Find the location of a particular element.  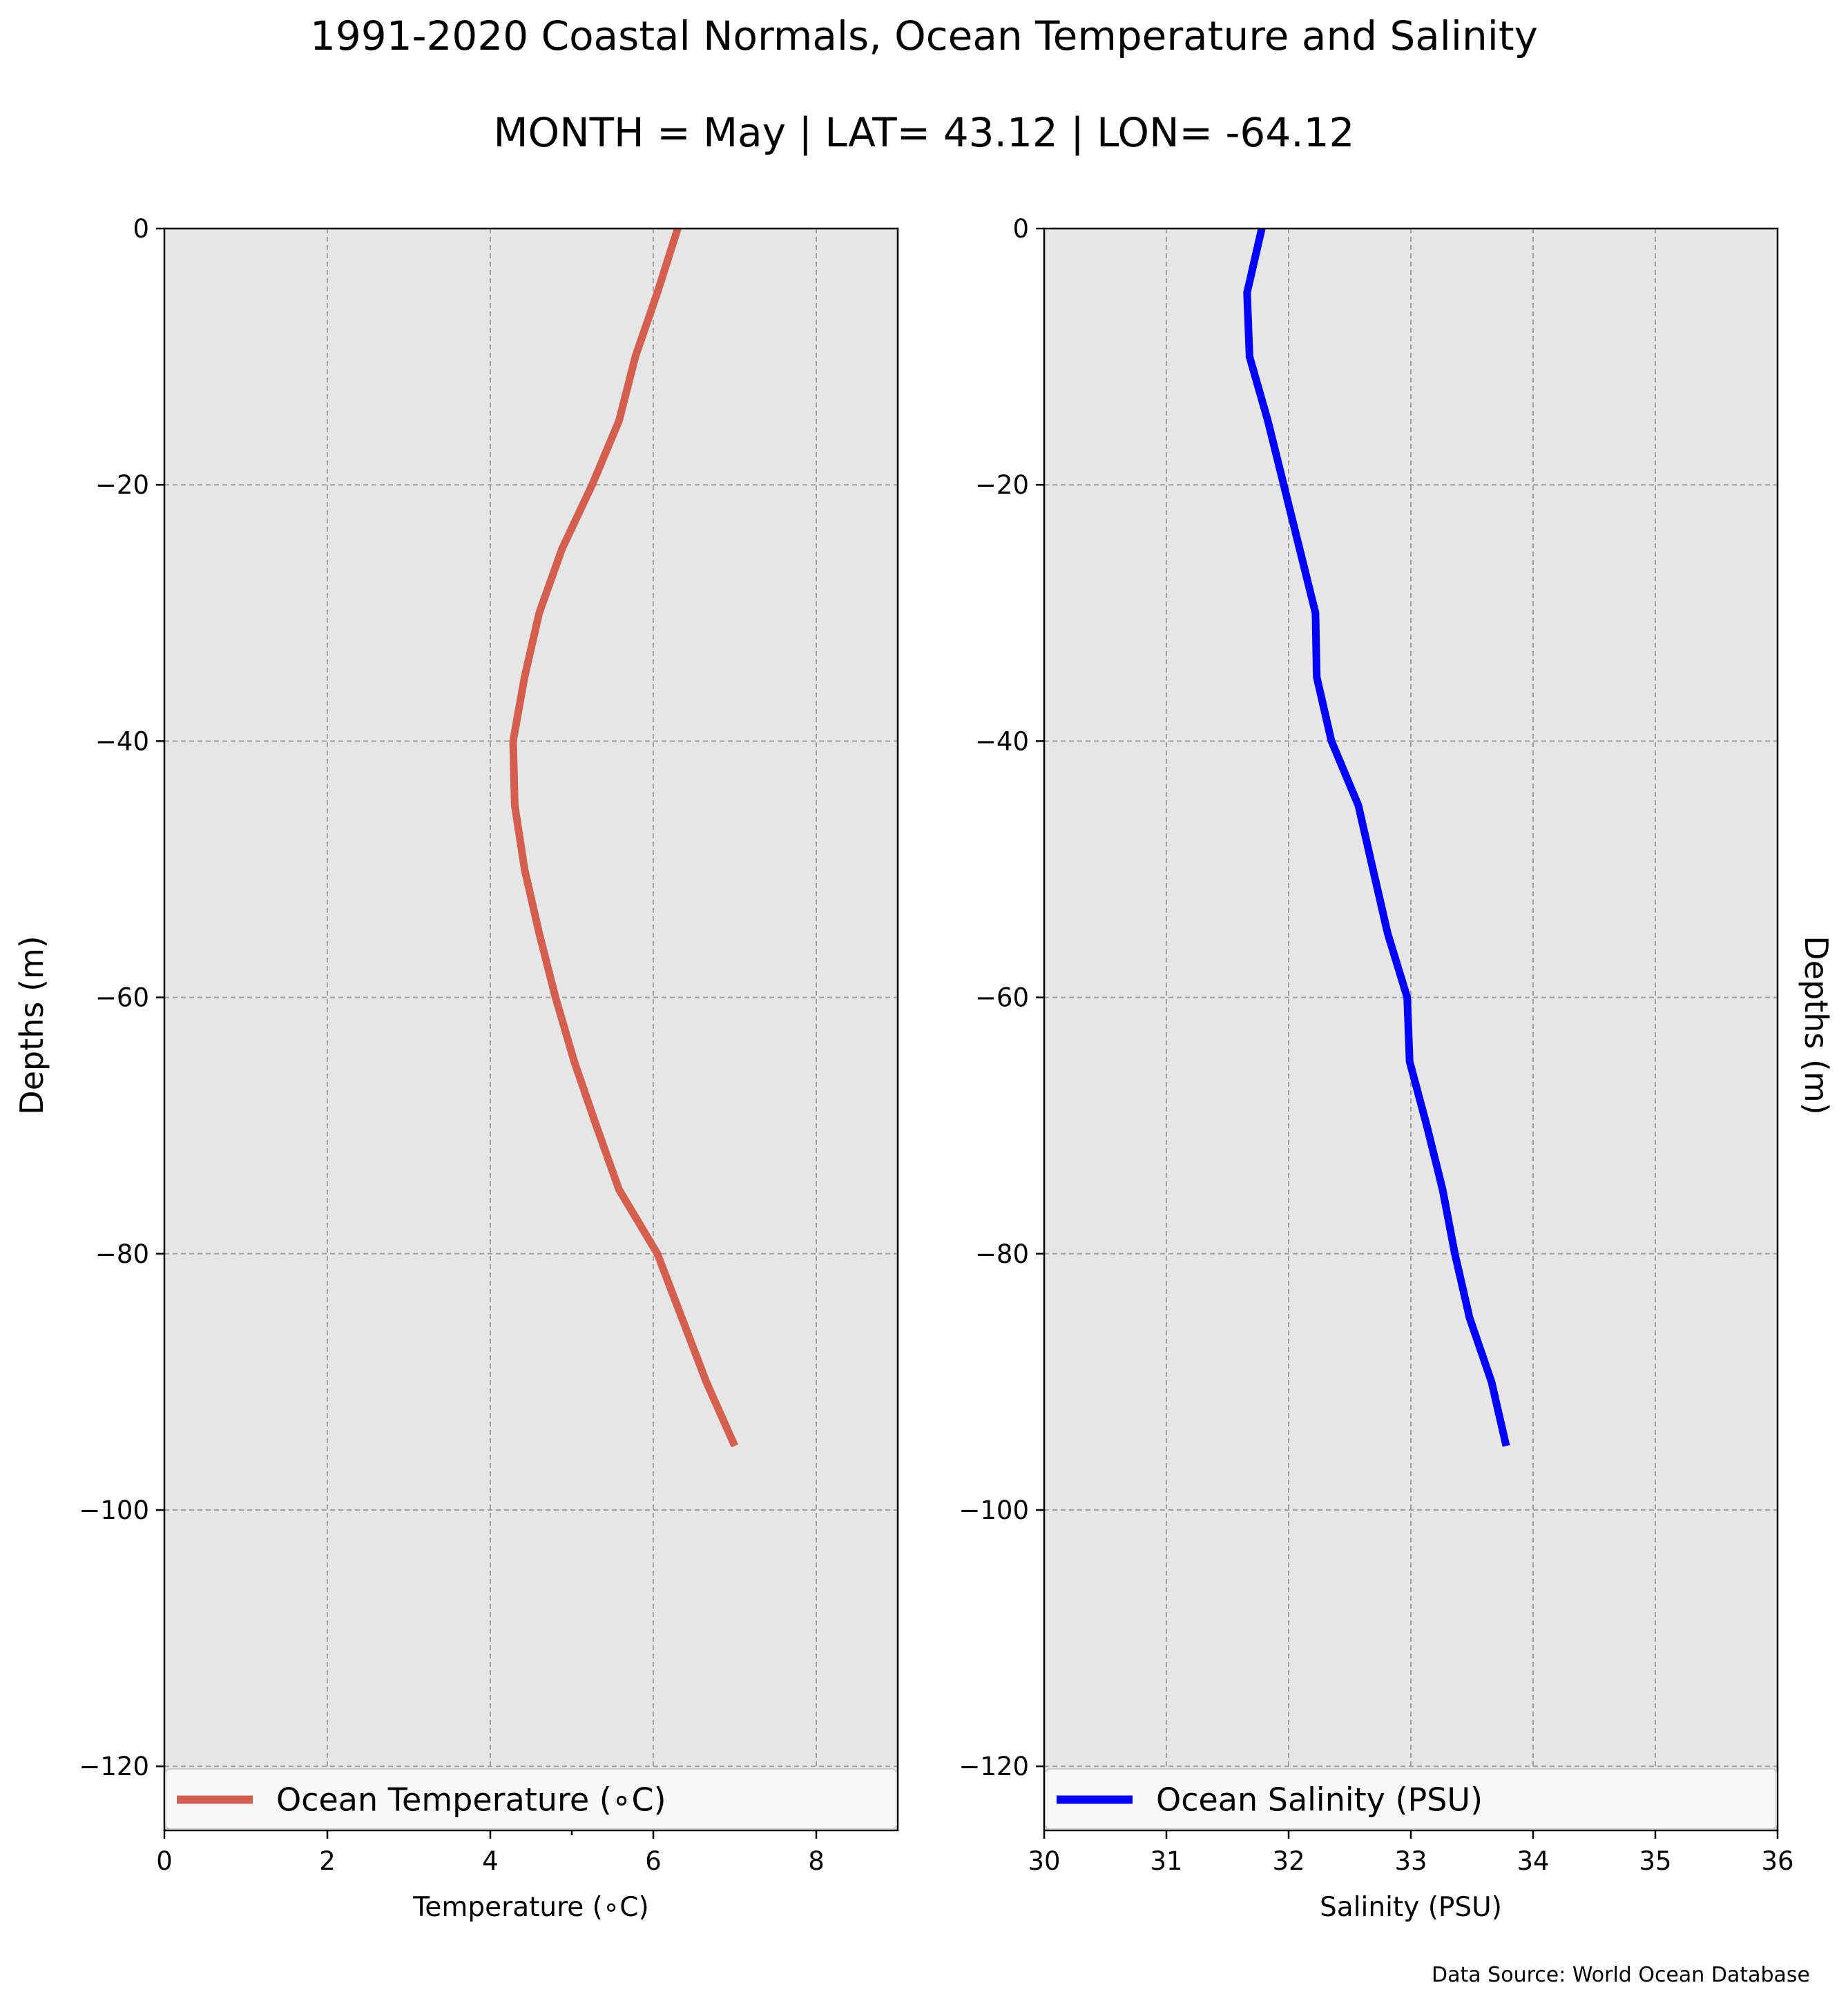

temperature-legend: Ocean Temperature (∘C) is located at coordinates (531, 1799).